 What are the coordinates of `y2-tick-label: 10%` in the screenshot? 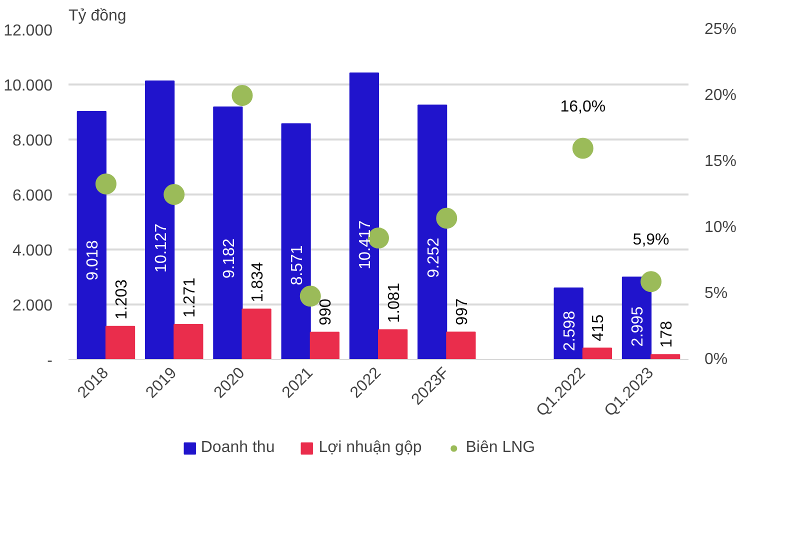 It's located at (720, 227).